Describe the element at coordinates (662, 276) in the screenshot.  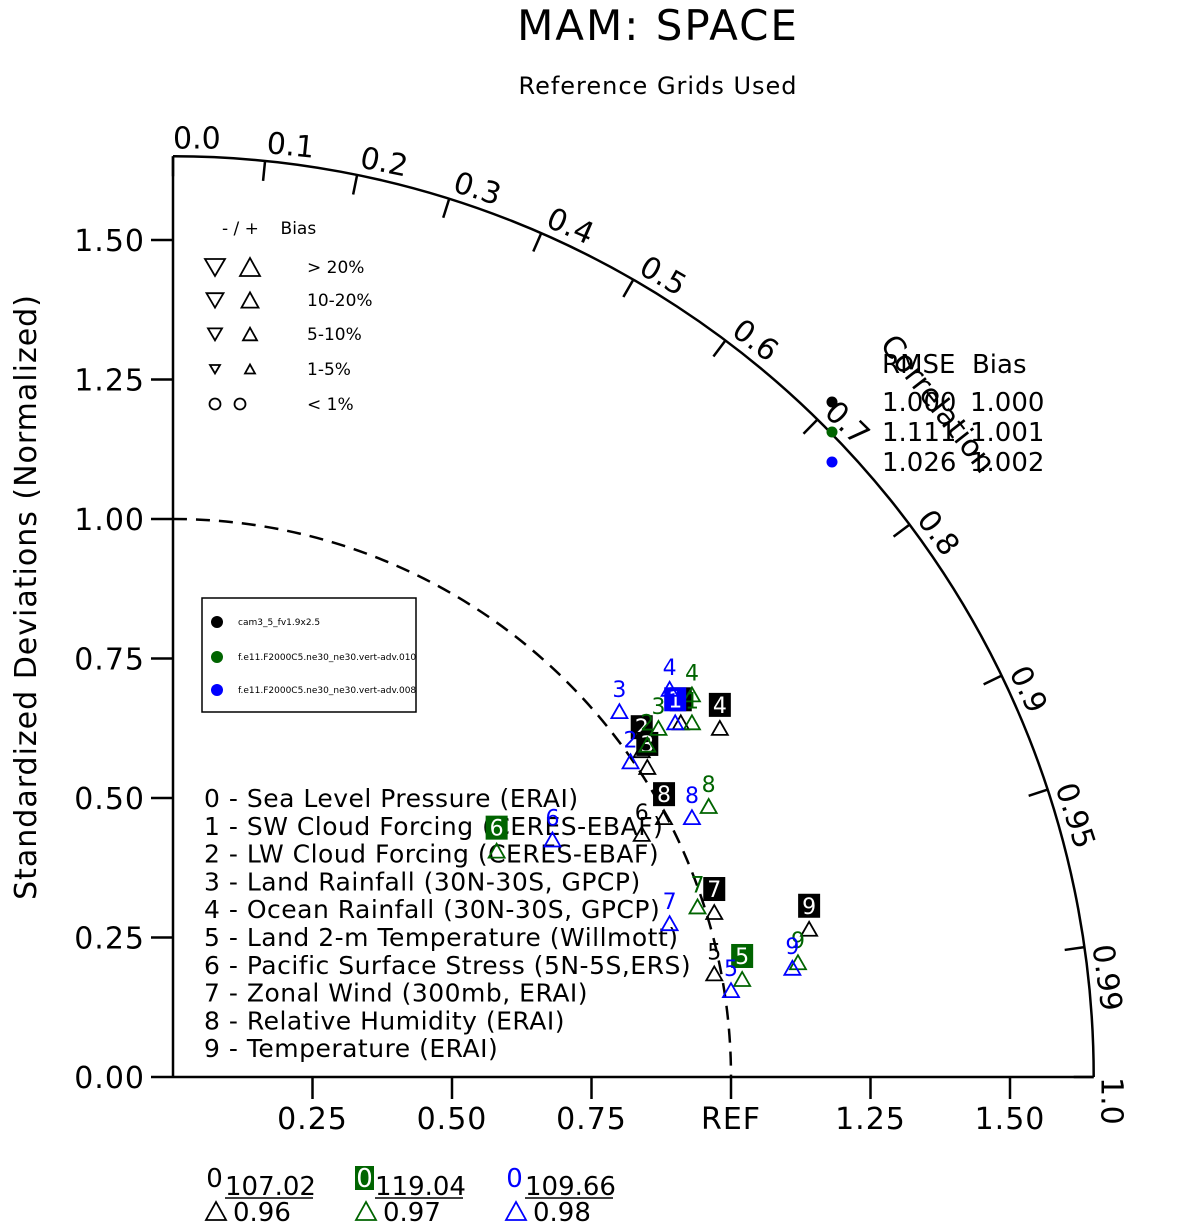
I see `correlation-tick-label: 0.5` at that location.